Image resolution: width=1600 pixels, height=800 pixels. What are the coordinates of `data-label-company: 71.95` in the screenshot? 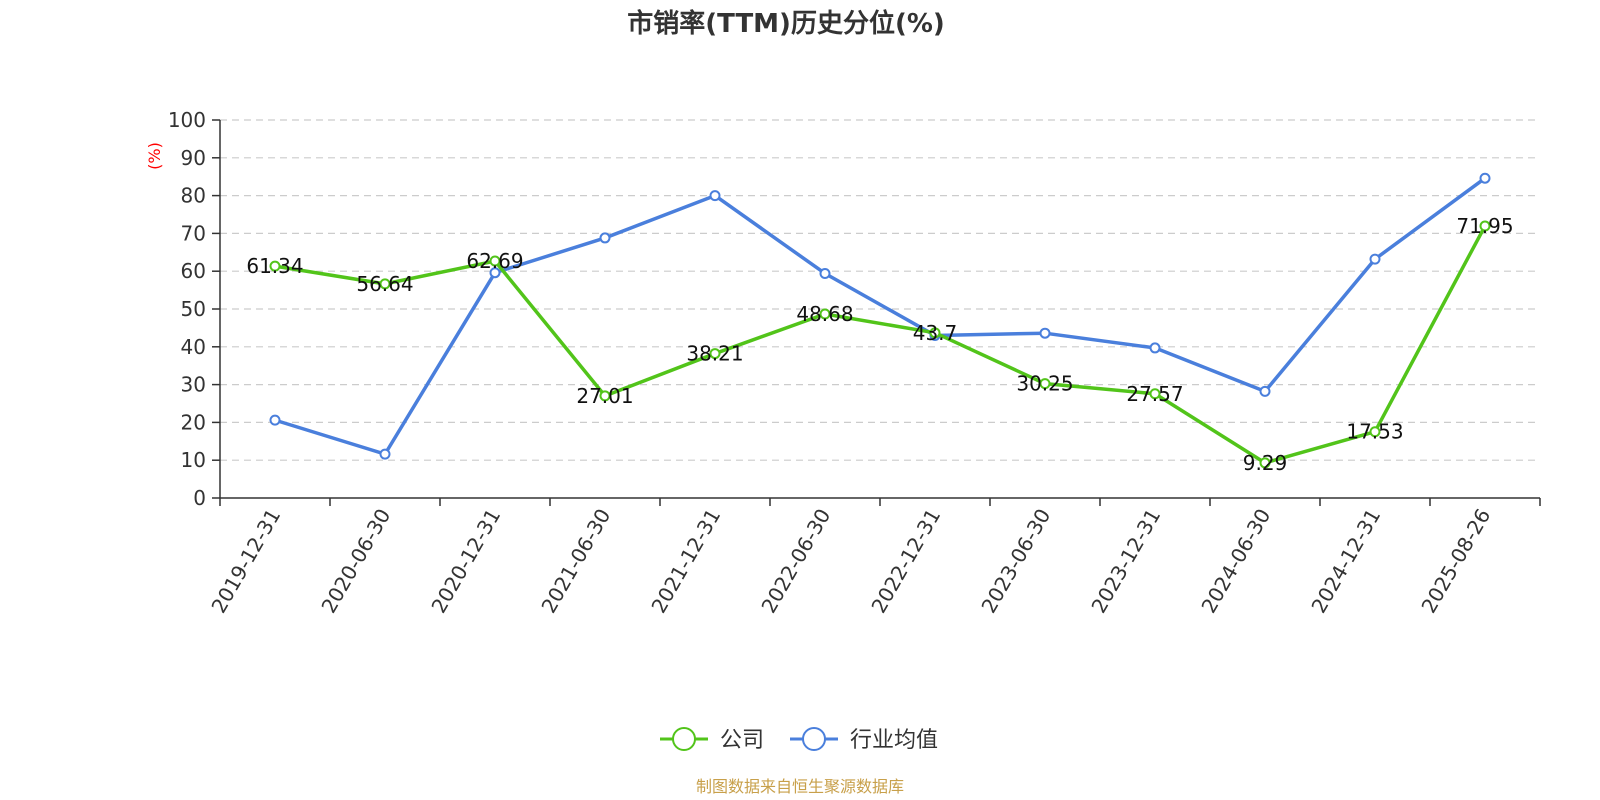 It's located at (1484, 226).